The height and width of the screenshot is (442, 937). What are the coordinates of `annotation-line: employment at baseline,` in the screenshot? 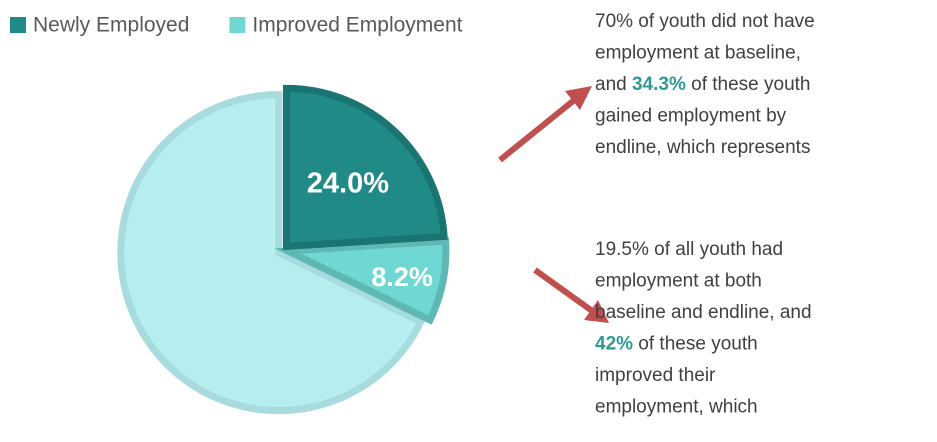 It's located at (698, 53).